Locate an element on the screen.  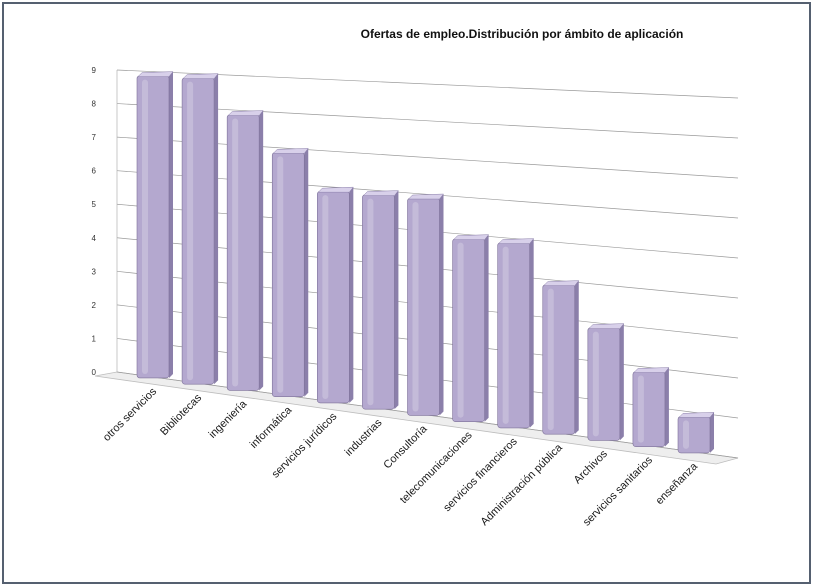
y-tick-label: 8 is located at coordinates (94, 104).